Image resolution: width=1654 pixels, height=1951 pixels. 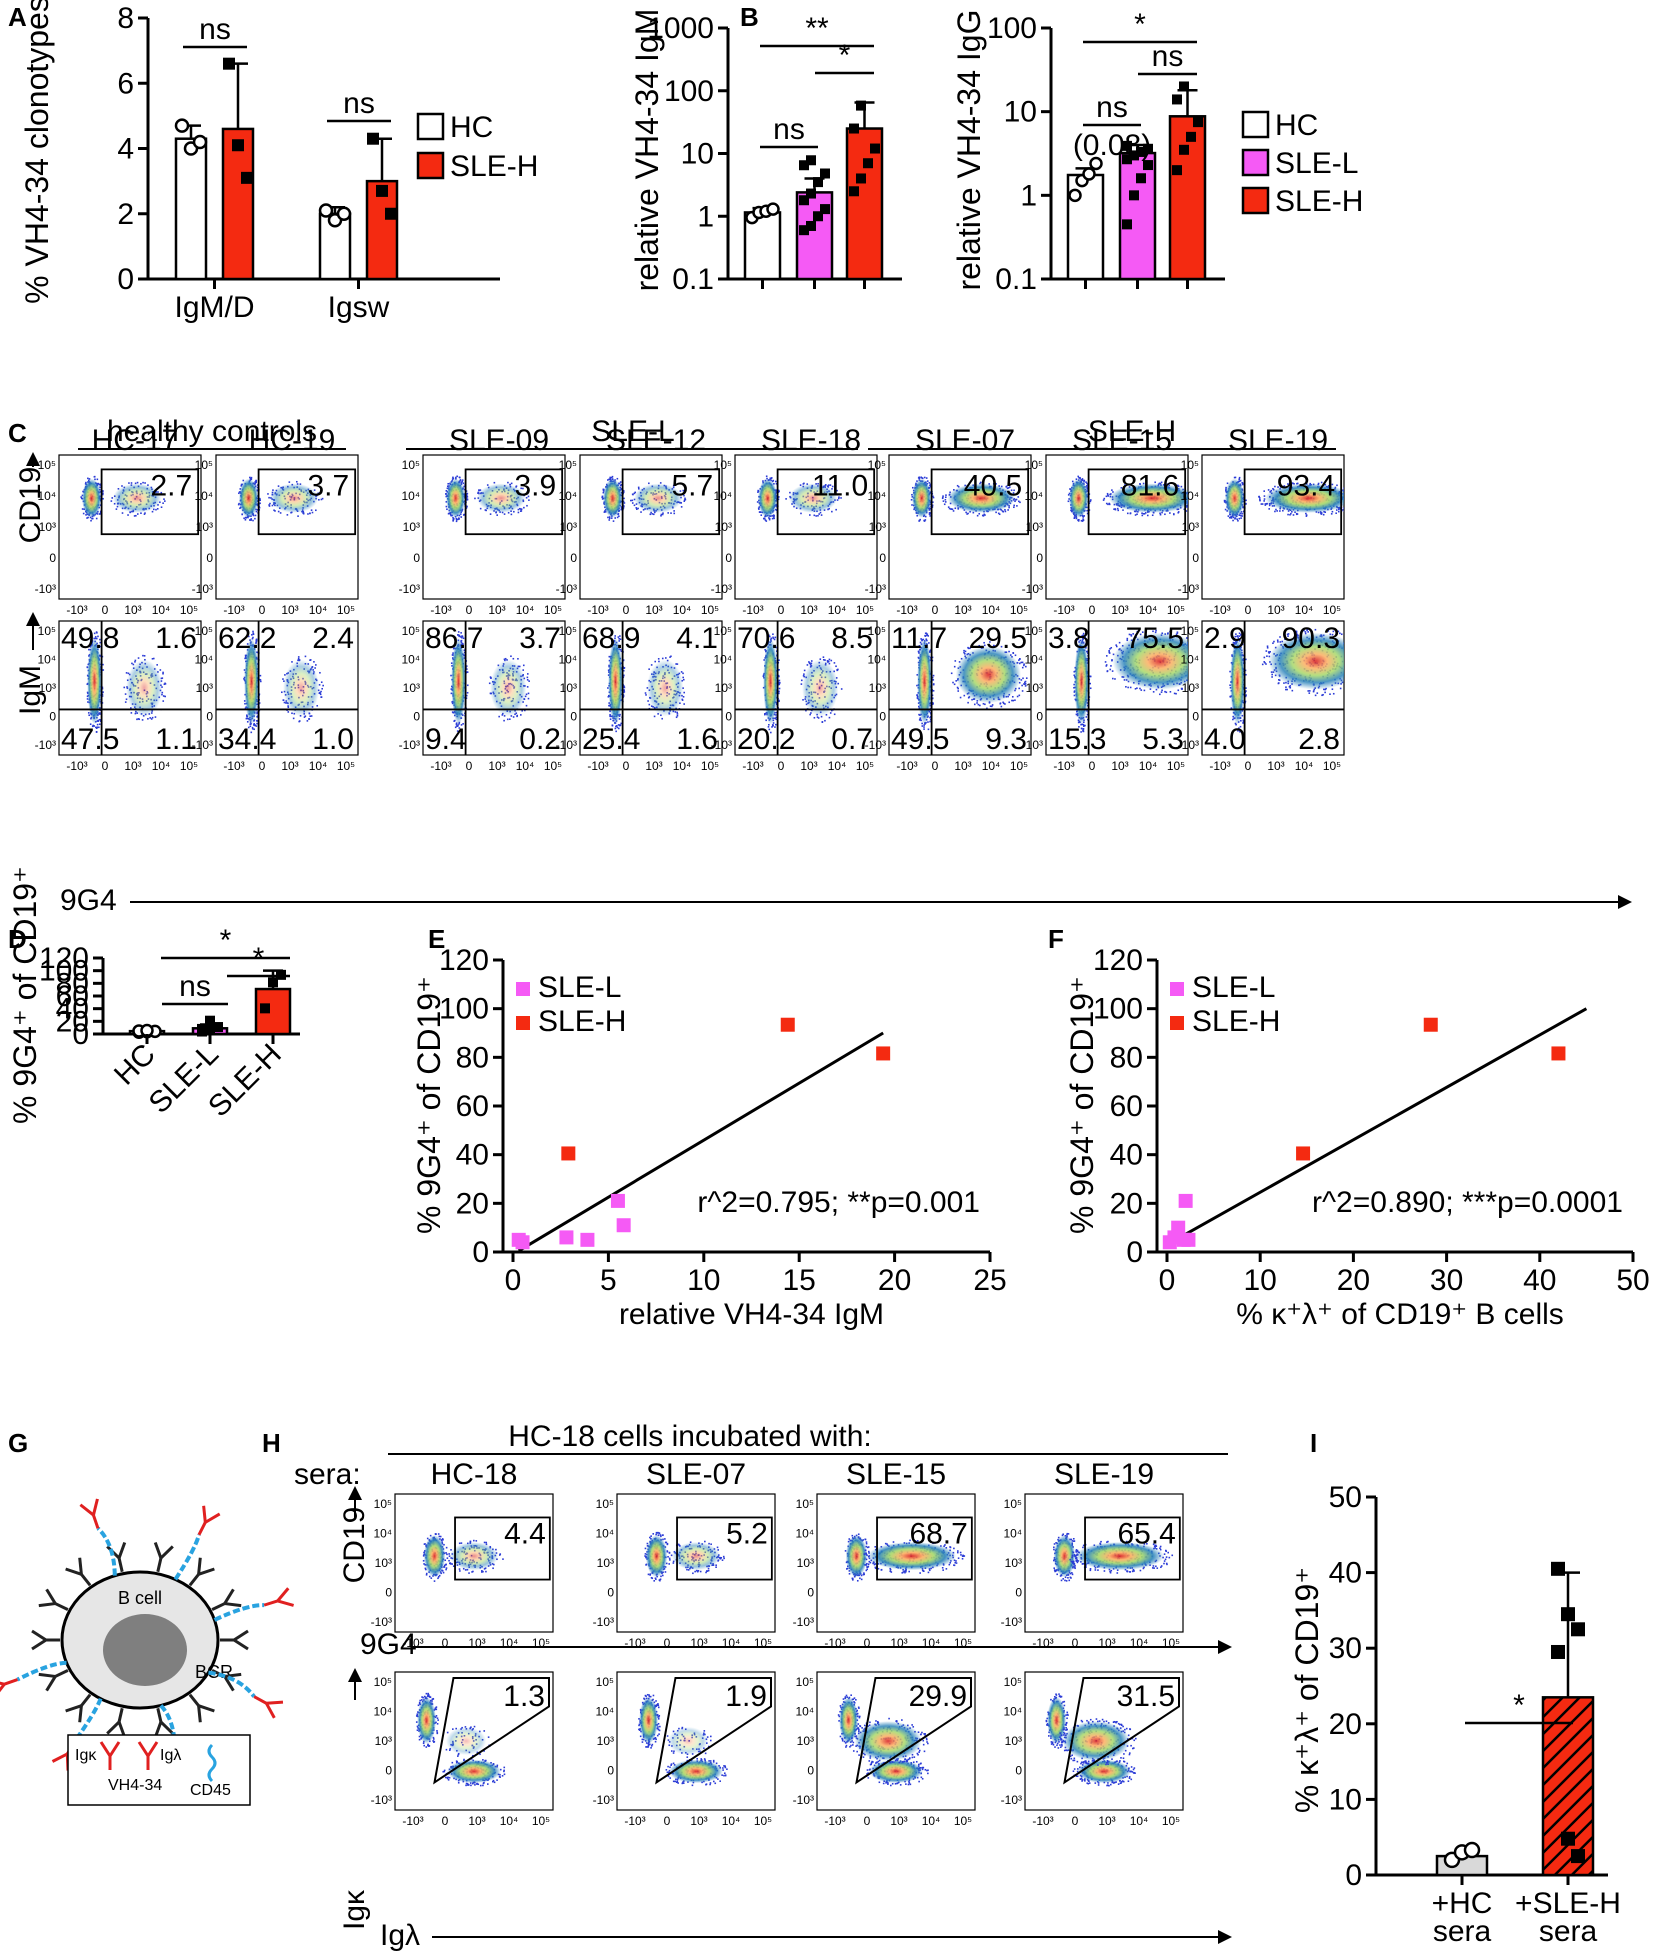 What do you see at coordinates (212, 431) in the screenshot?
I see `group-label: healthy controls` at bounding box center [212, 431].